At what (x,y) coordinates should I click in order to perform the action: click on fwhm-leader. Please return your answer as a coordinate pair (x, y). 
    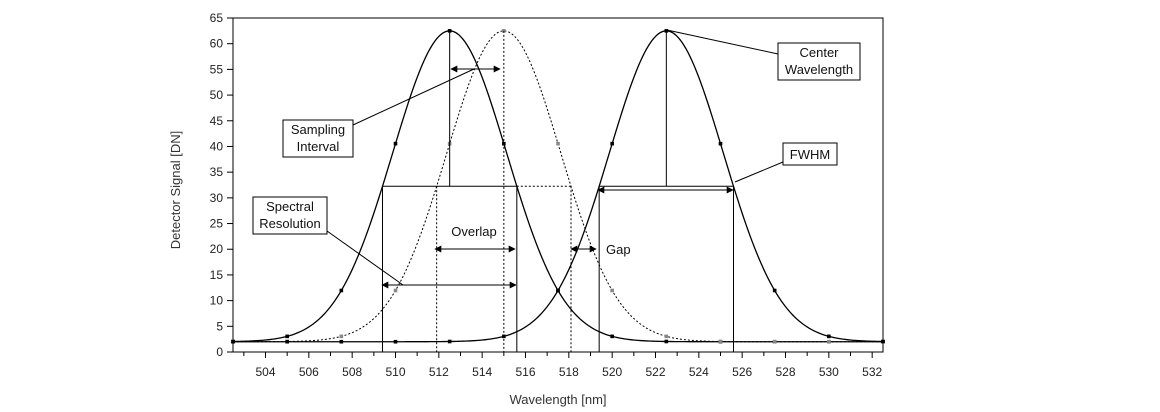
    Looking at the image, I should click on (759, 172).